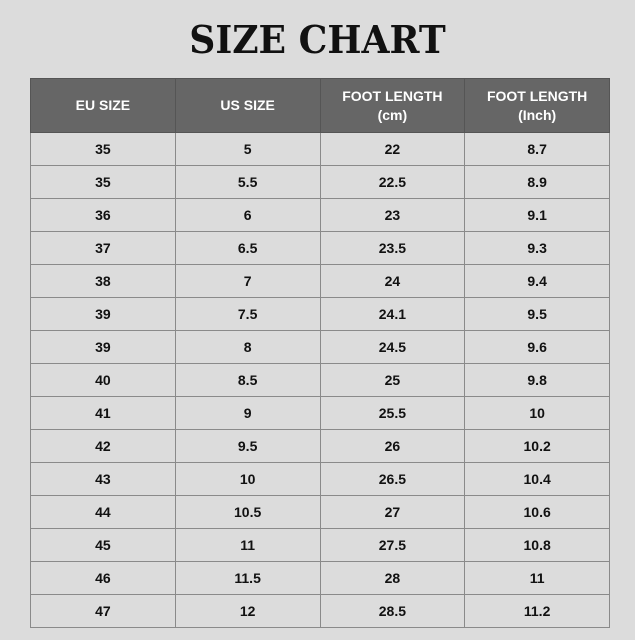 Image resolution: width=635 pixels, height=640 pixels. Describe the element at coordinates (392, 413) in the screenshot. I see `table-cell: 25.5` at that location.